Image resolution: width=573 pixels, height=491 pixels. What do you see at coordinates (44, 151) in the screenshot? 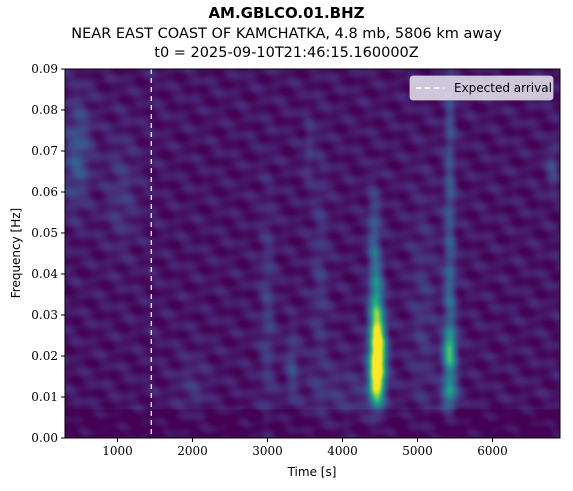
I see `y-tick-label: 0.07` at bounding box center [44, 151].